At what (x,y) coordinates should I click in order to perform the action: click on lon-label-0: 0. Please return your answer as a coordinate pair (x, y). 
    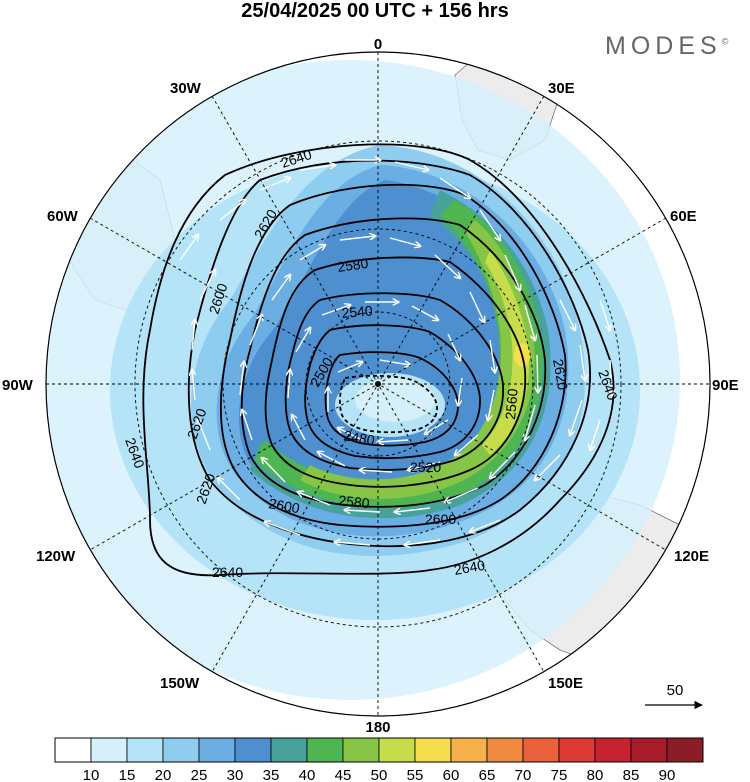
    Looking at the image, I should click on (378, 44).